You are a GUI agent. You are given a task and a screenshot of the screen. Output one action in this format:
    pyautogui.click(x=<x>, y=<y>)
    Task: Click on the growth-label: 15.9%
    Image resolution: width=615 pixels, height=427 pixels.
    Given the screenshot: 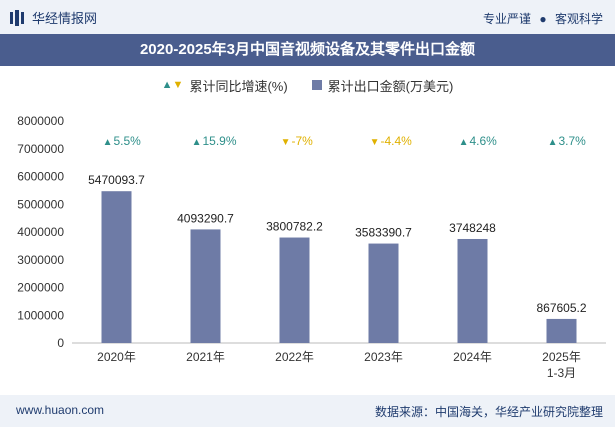 What is the action you would take?
    pyautogui.click(x=220, y=141)
    